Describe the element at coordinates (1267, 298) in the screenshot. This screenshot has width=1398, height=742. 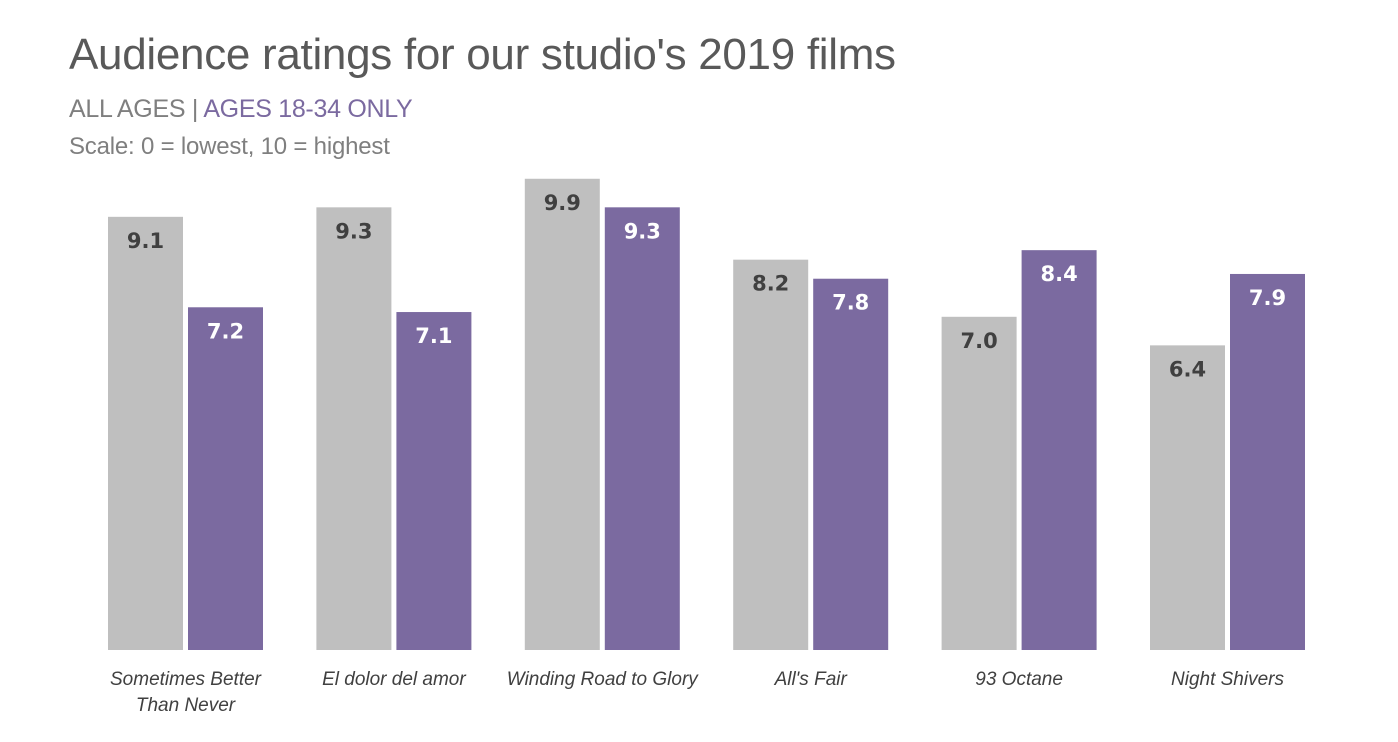
I see `value-label-ages-18-34-6: 7.9` at that location.